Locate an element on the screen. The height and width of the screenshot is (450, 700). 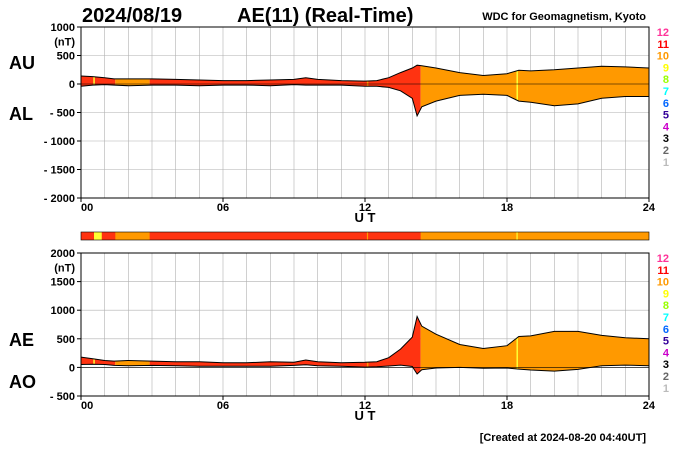
station-bar-frame is located at coordinates (365, 236).